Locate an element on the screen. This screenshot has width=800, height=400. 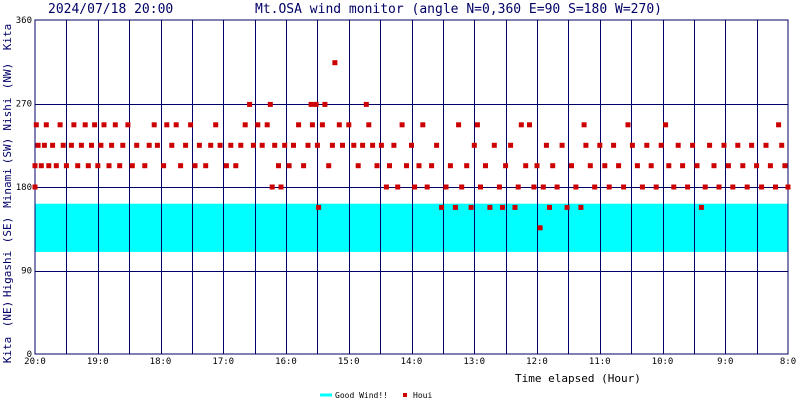
legend: Good Wind!! Houi is located at coordinates (376, 395).